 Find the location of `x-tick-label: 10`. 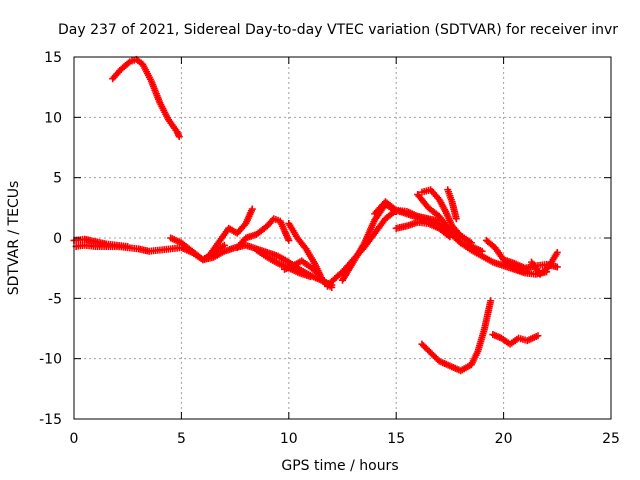

x-tick-label: 10 is located at coordinates (289, 439).